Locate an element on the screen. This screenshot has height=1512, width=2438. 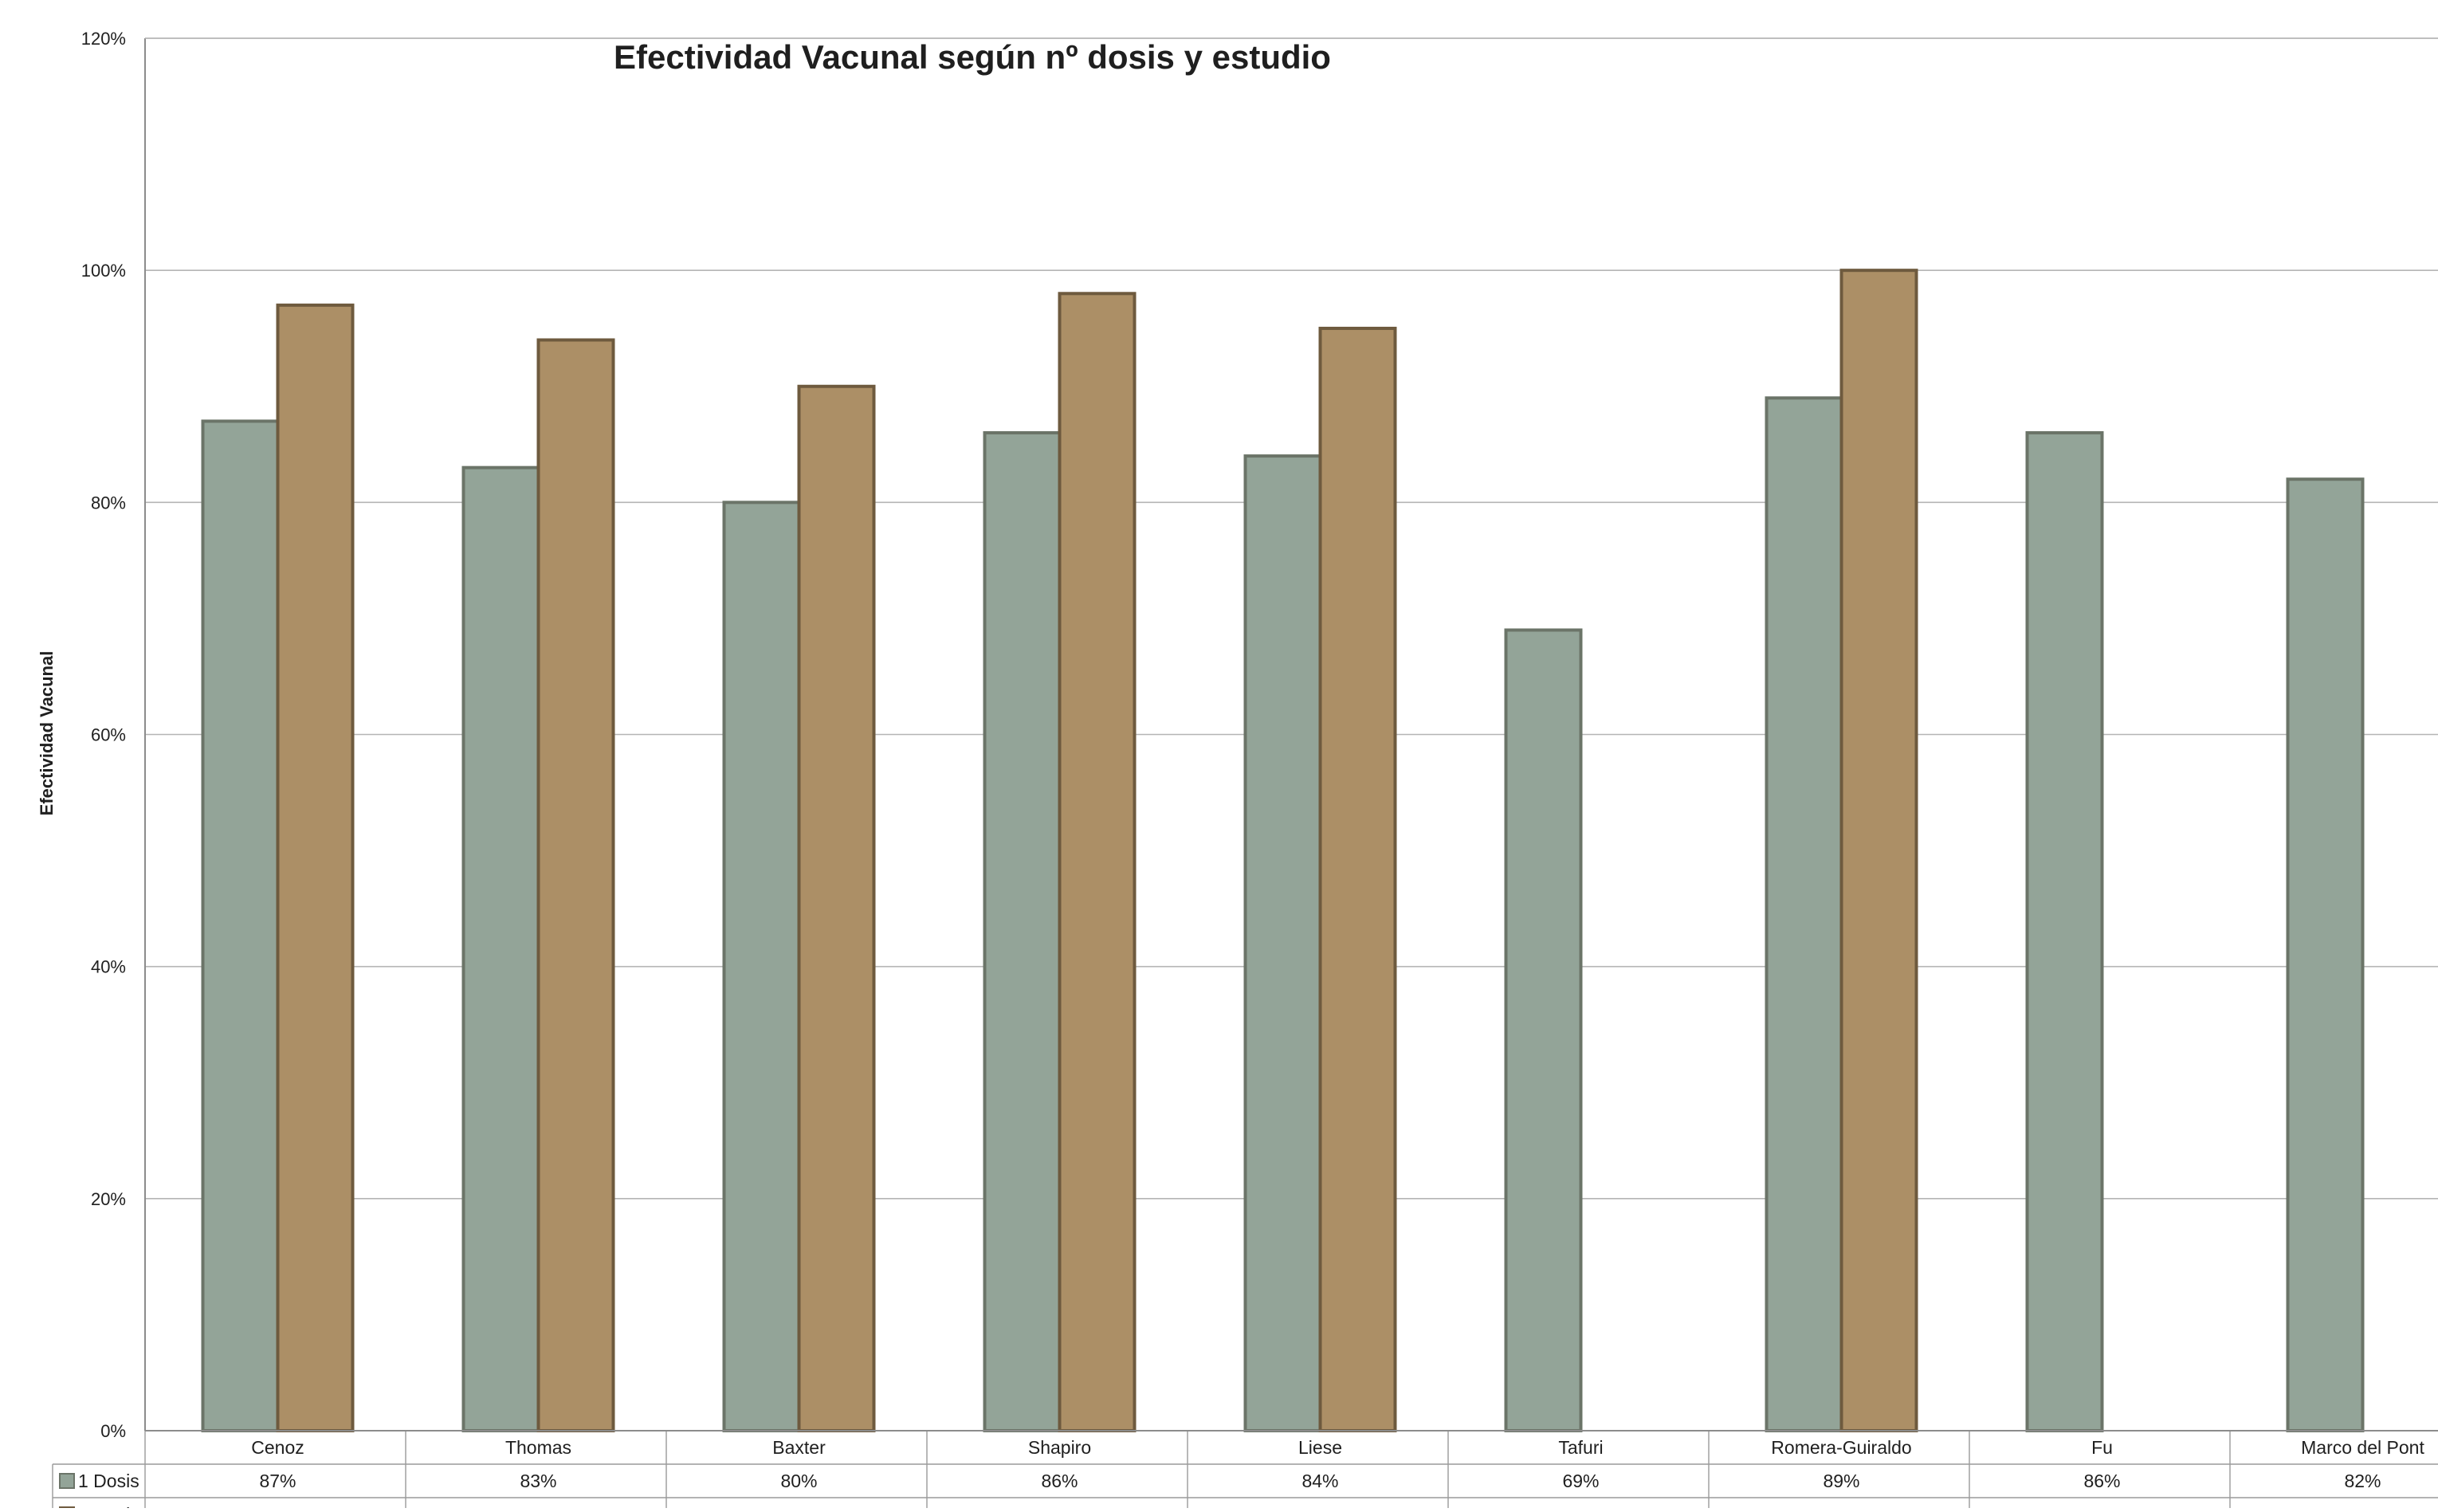
x-tick-label: Marco del Pont is located at coordinates (2362, 1447).